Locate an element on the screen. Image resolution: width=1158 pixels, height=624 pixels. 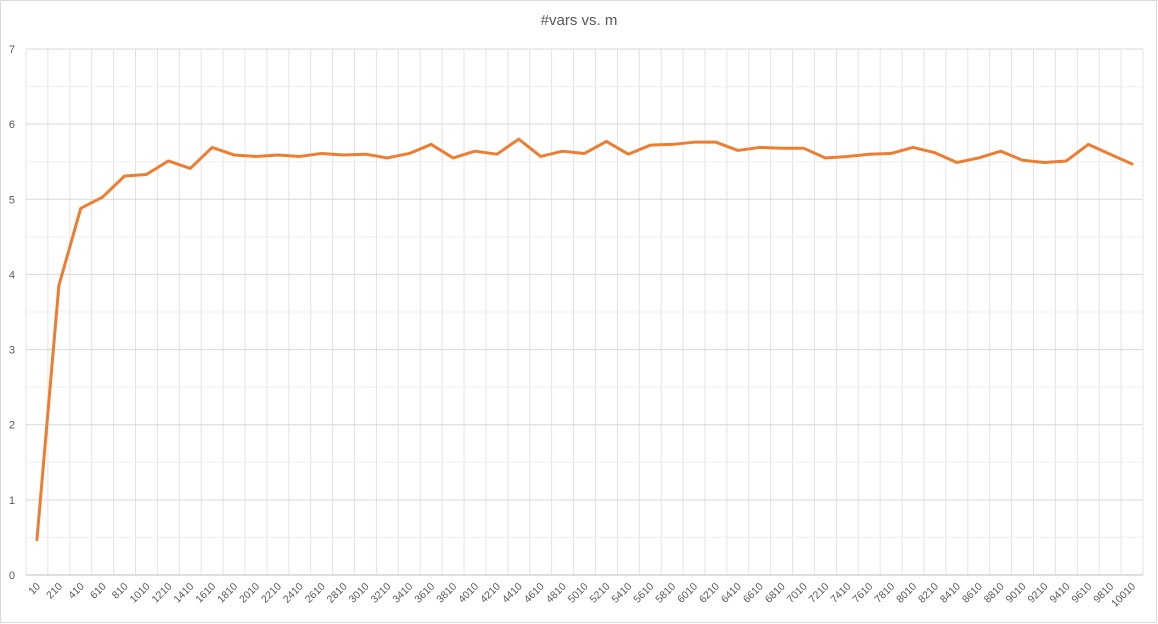
x-tick-label: 8410 is located at coordinates (950, 593).